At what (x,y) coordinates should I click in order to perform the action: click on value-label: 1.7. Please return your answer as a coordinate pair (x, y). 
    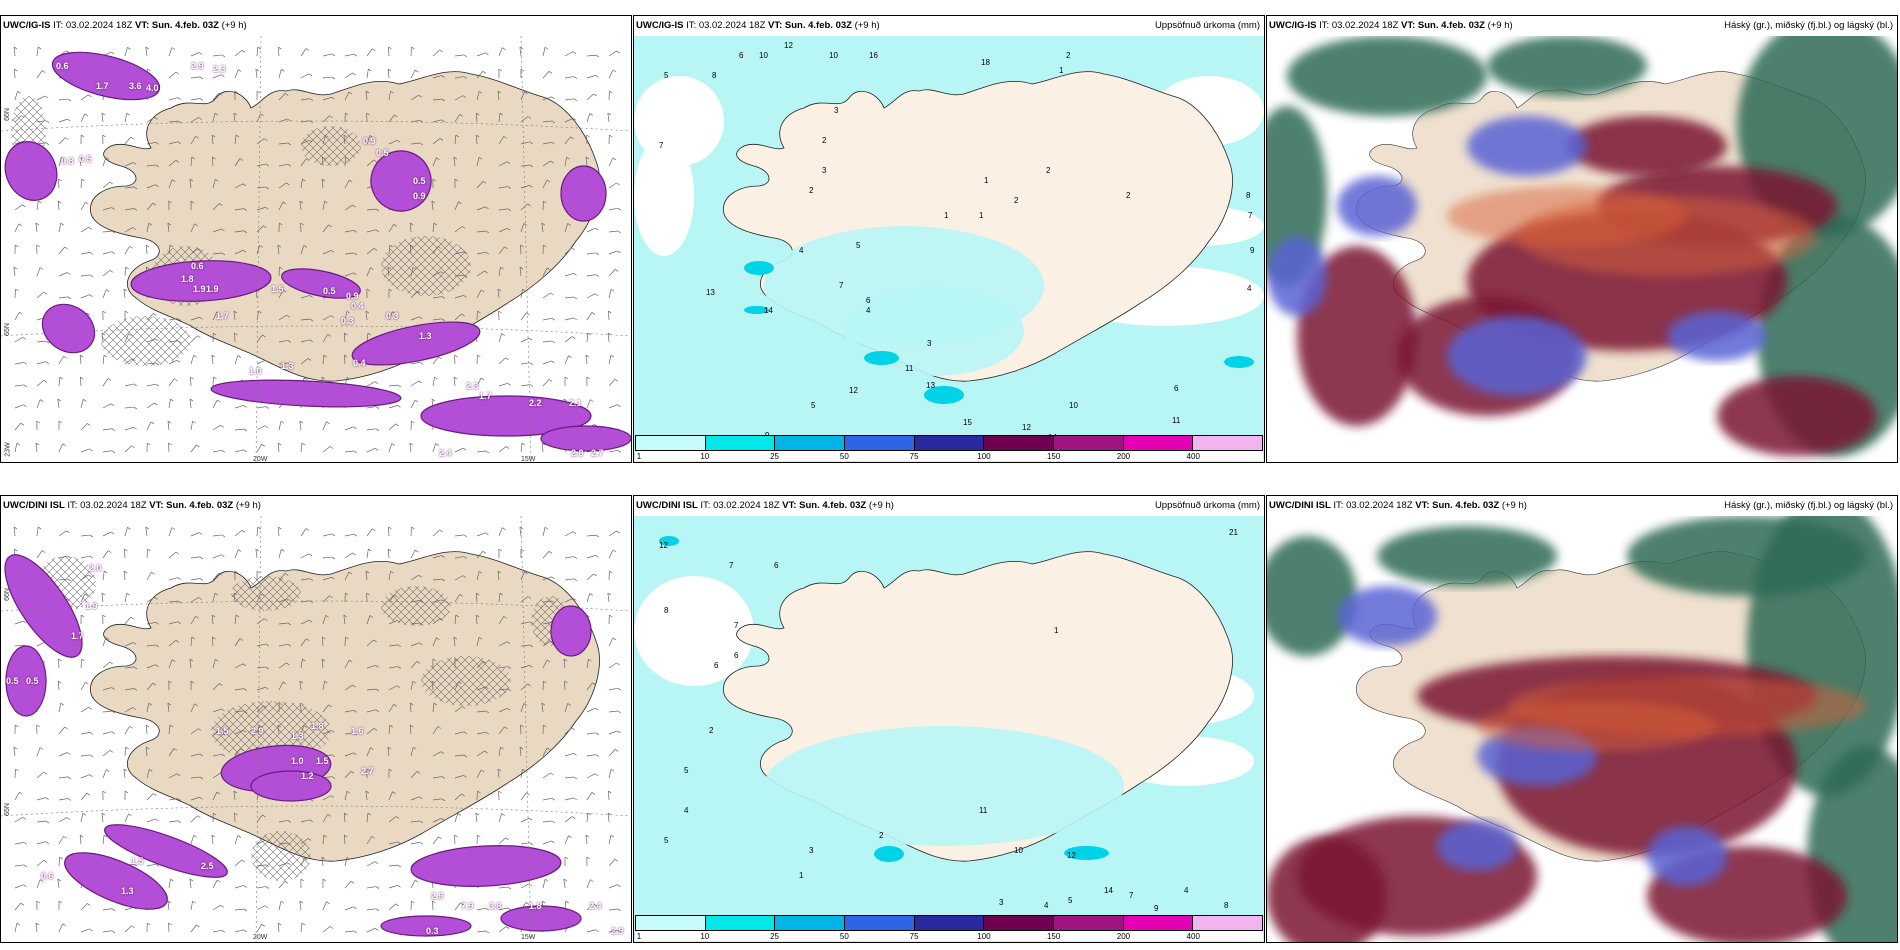
    Looking at the image, I should click on (102, 86).